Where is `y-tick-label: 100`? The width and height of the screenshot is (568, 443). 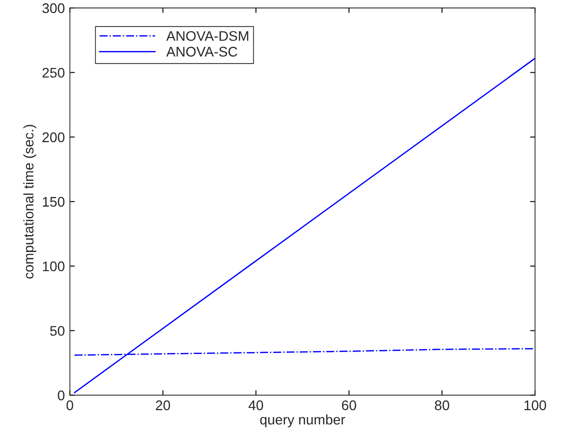
y-tick-label: 100 is located at coordinates (53, 266).